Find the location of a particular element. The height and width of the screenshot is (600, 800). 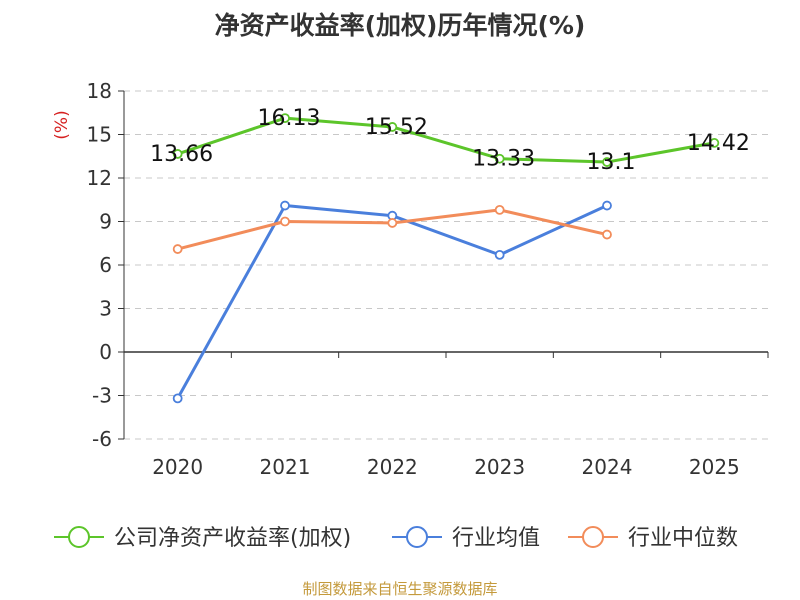

legend-item: 公司净资产收益率(加权) is located at coordinates (202, 538).